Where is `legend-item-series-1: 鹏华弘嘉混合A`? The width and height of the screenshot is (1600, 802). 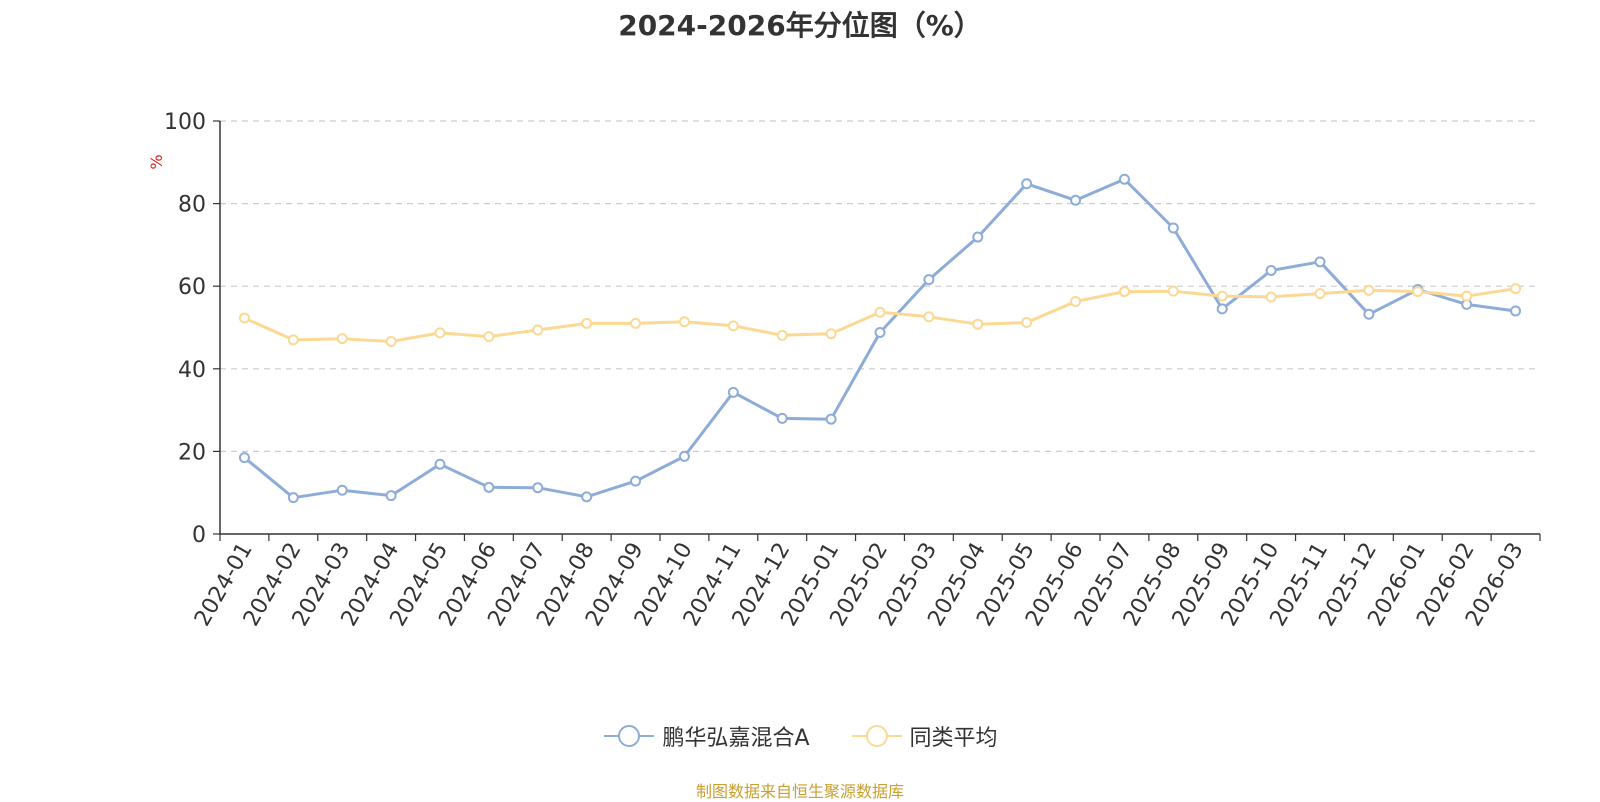
legend-item-series-1: 鹏华弘嘉混合A is located at coordinates (706, 736).